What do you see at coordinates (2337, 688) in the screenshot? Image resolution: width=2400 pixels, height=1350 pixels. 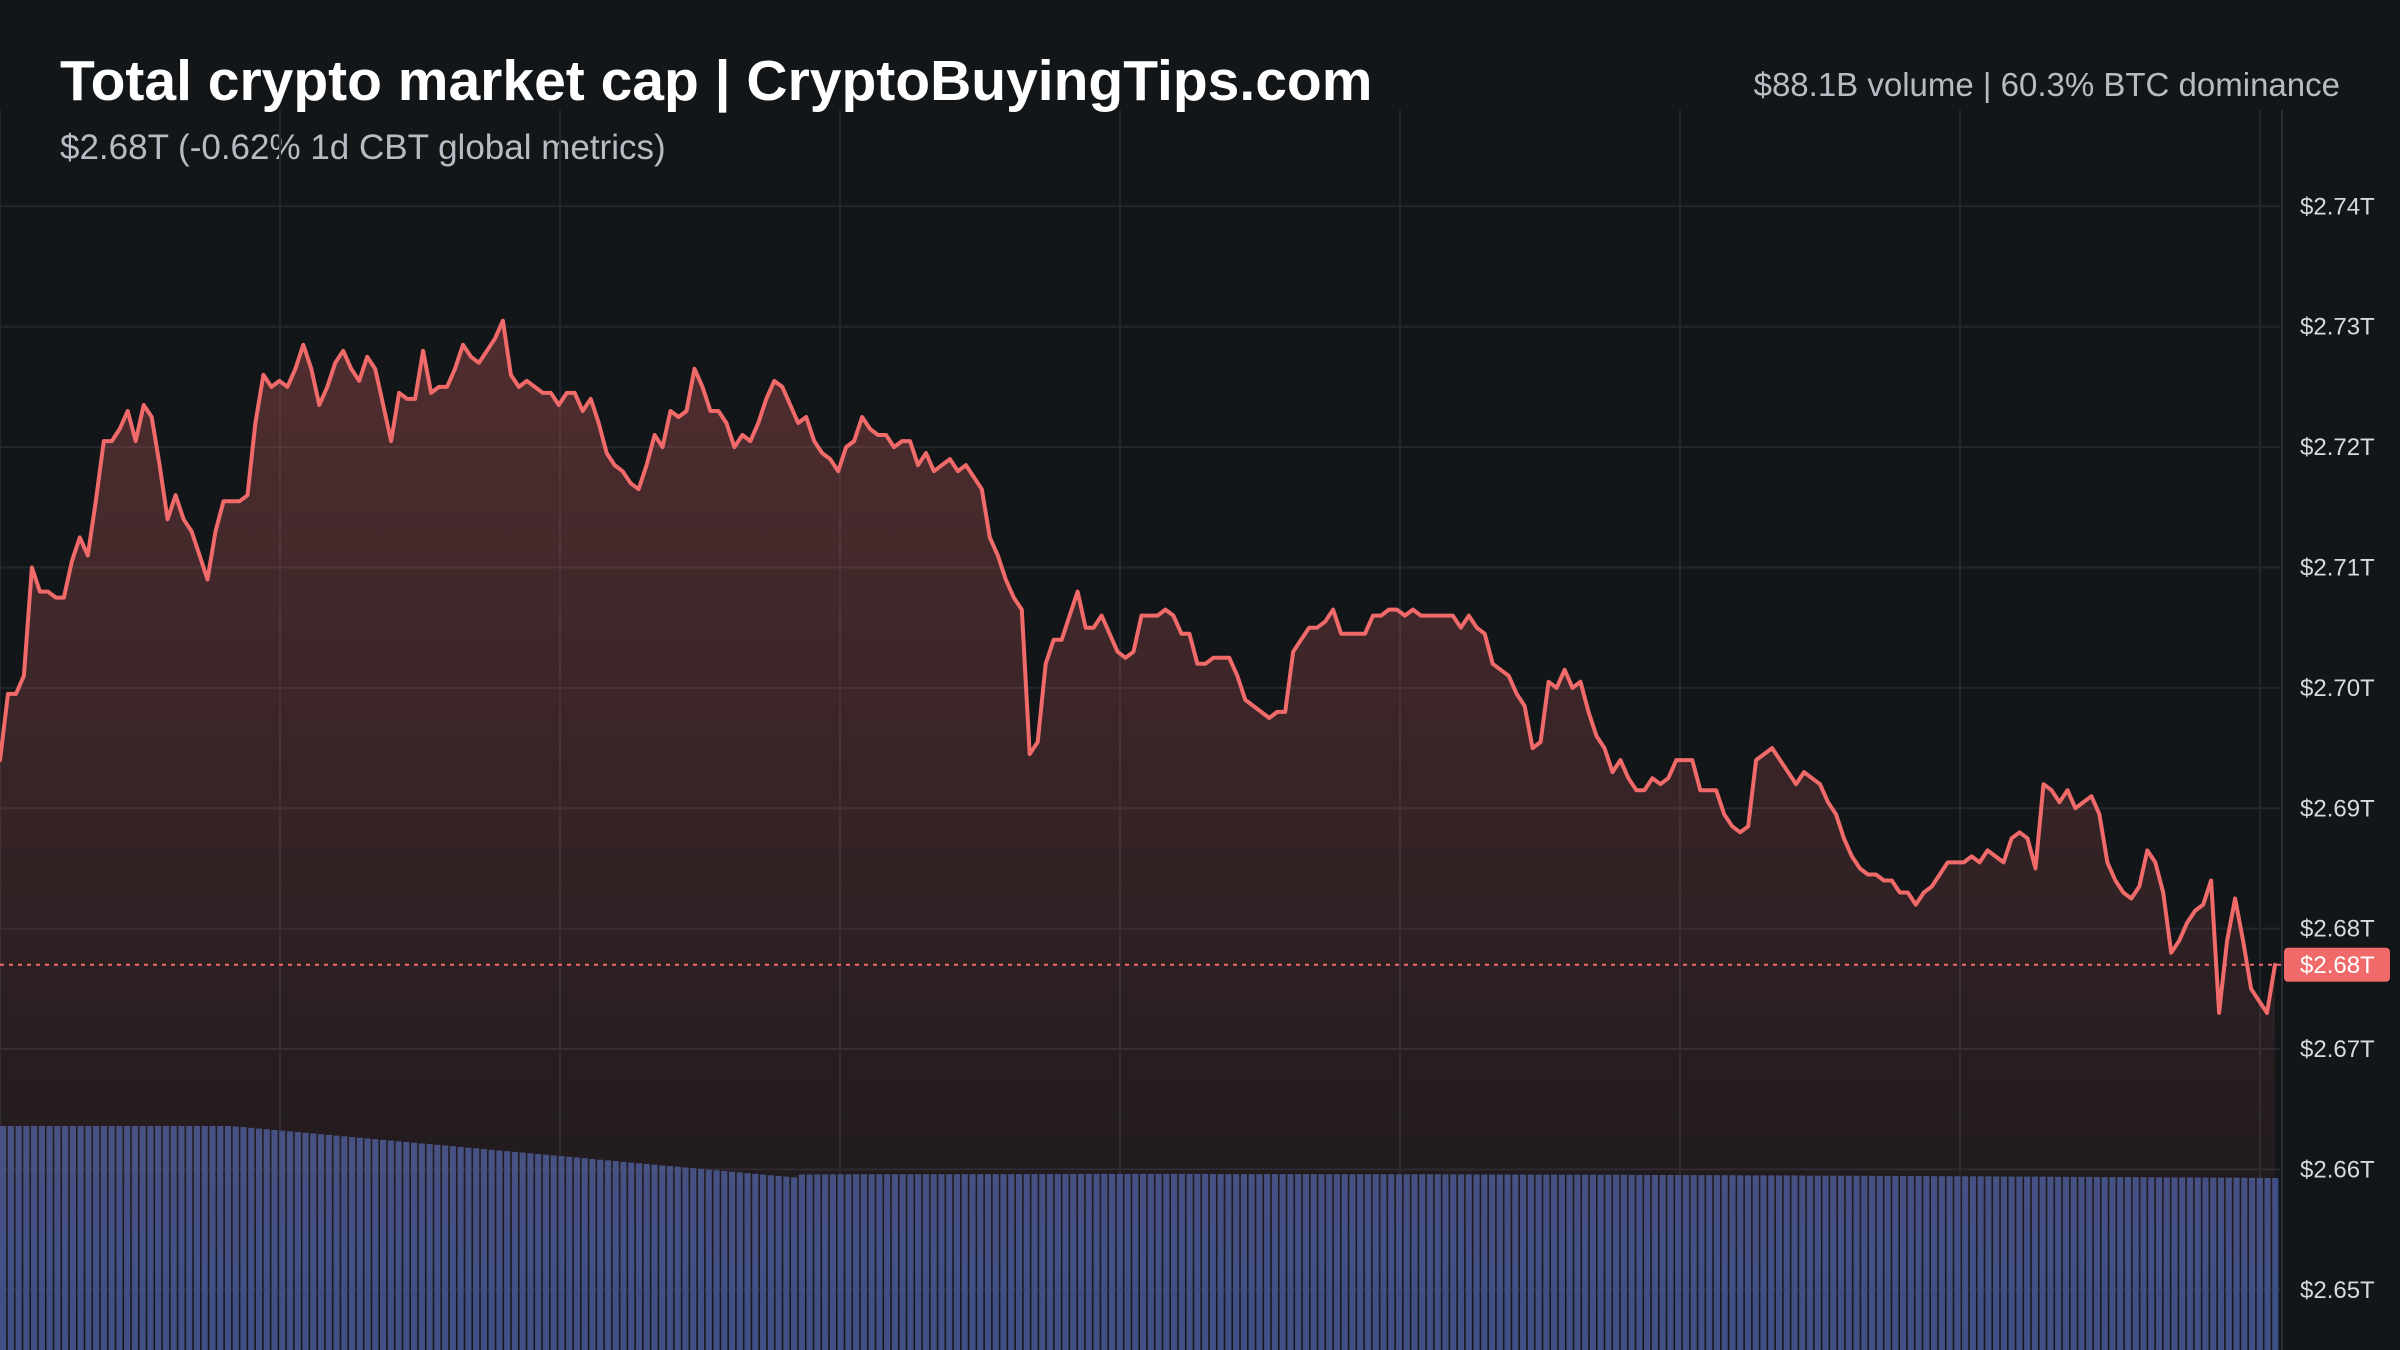 I see `y-tick-label: $2.70T` at bounding box center [2337, 688].